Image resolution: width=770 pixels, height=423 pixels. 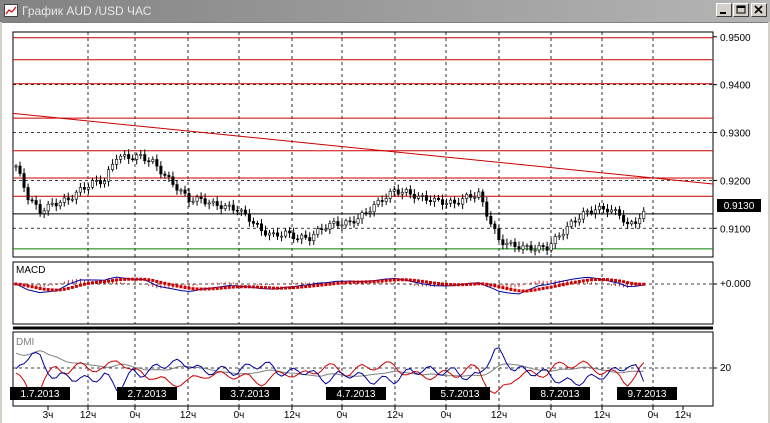 I want to click on minimize-button, so click(x=724, y=10).